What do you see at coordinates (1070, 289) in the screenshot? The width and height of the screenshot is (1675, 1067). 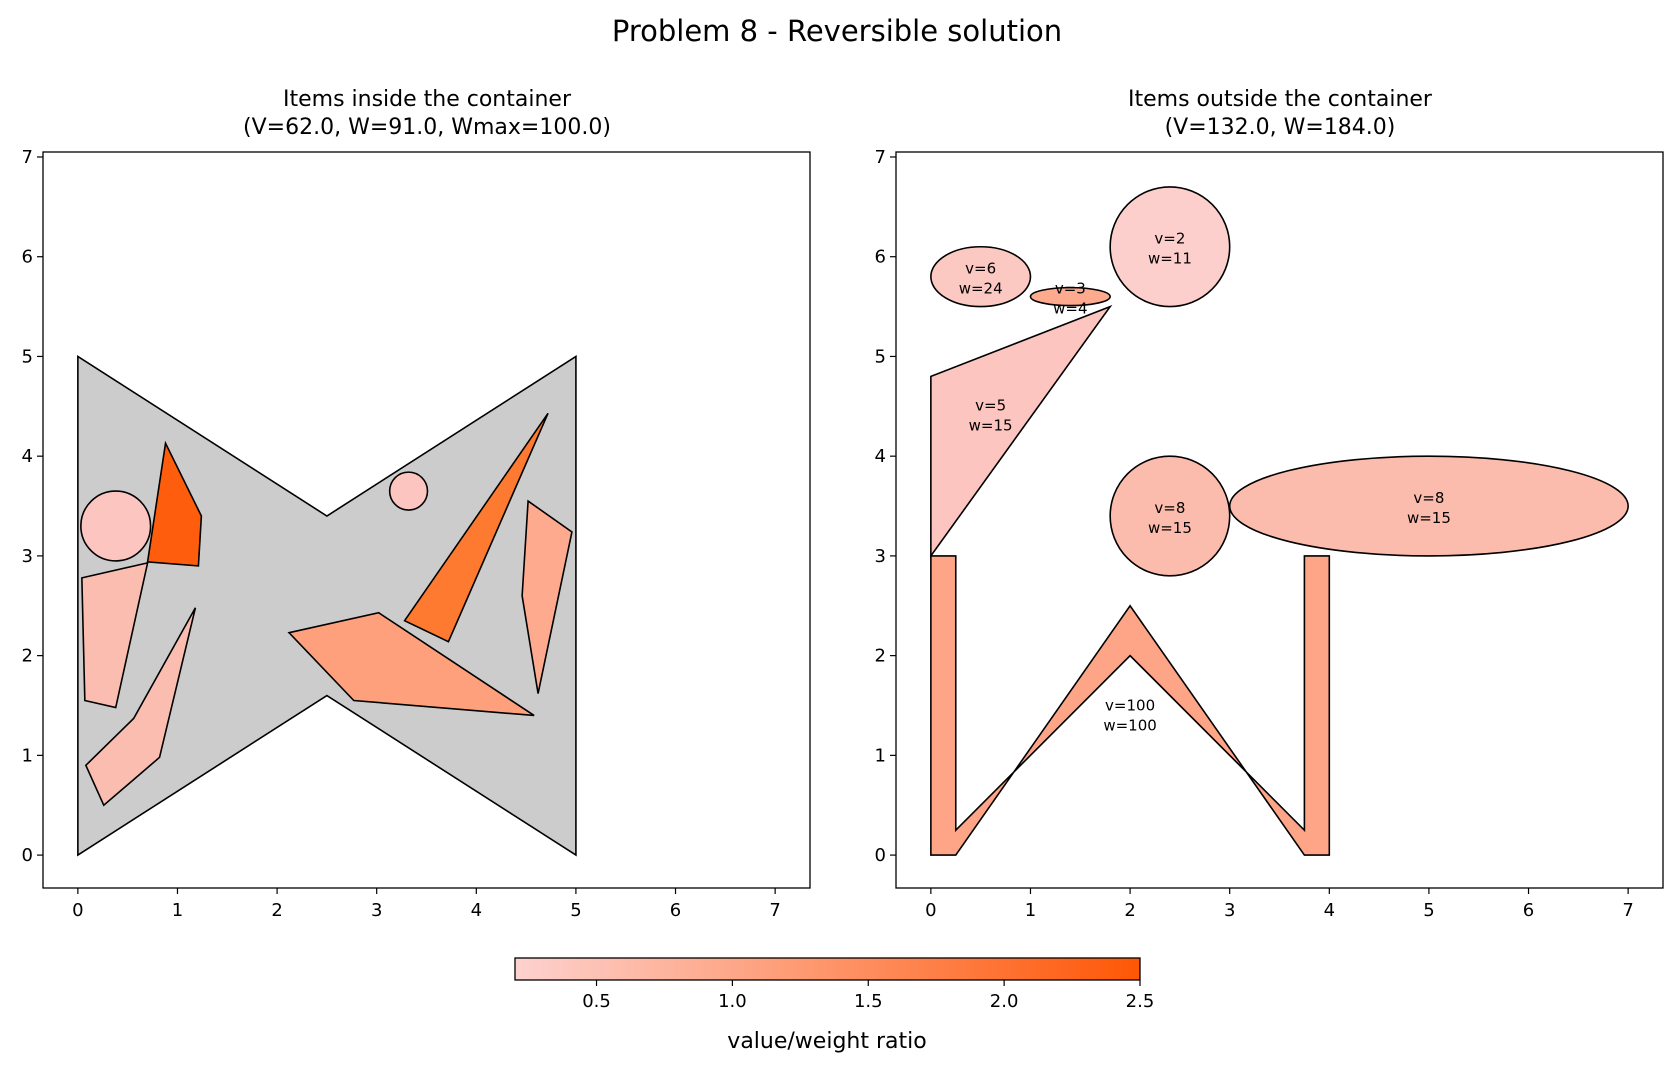 I see `right-item-label: v=3` at bounding box center [1070, 289].